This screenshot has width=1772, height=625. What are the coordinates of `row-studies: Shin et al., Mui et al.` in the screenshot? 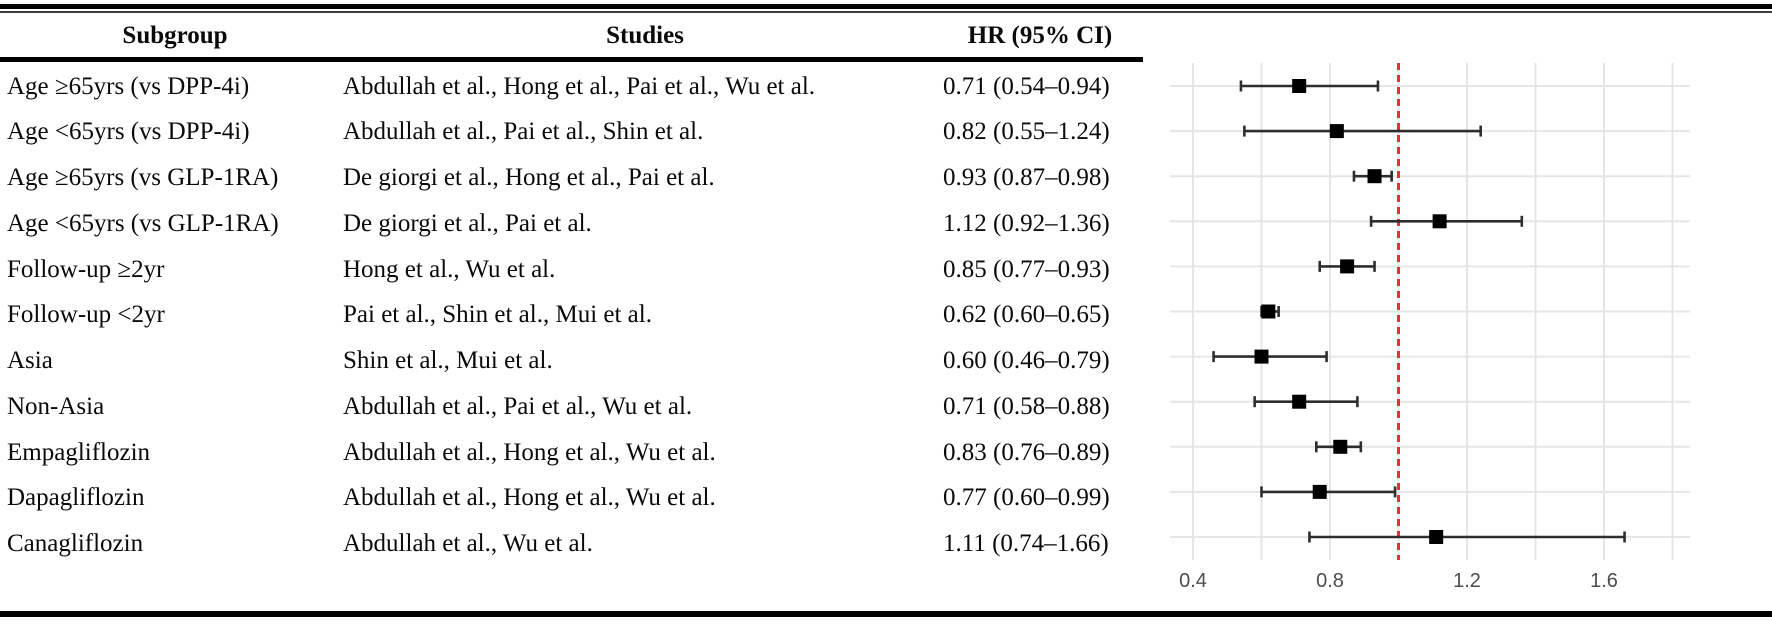 It's located at (448, 360).